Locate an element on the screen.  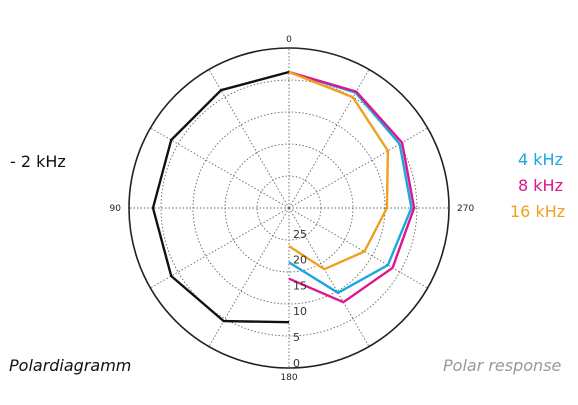
angle-tick-label: 180 is located at coordinates (288, 378).